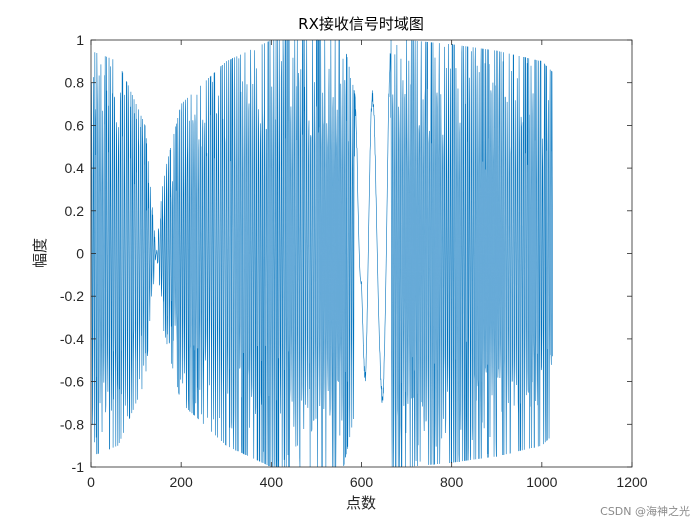 Image resolution: width=700 pixels, height=525 pixels. Describe the element at coordinates (72, 339) in the screenshot. I see `y-tick-label: -0.4` at that location.